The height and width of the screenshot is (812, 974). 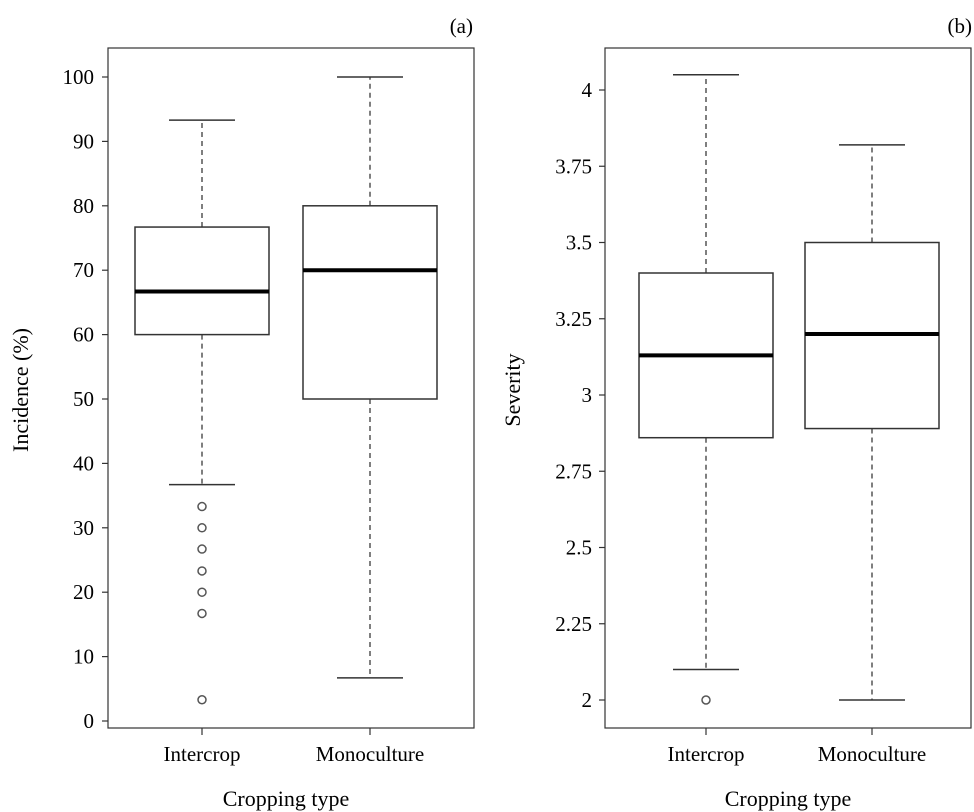 What do you see at coordinates (83, 528) in the screenshot?
I see `y-tick-label: 30` at bounding box center [83, 528].